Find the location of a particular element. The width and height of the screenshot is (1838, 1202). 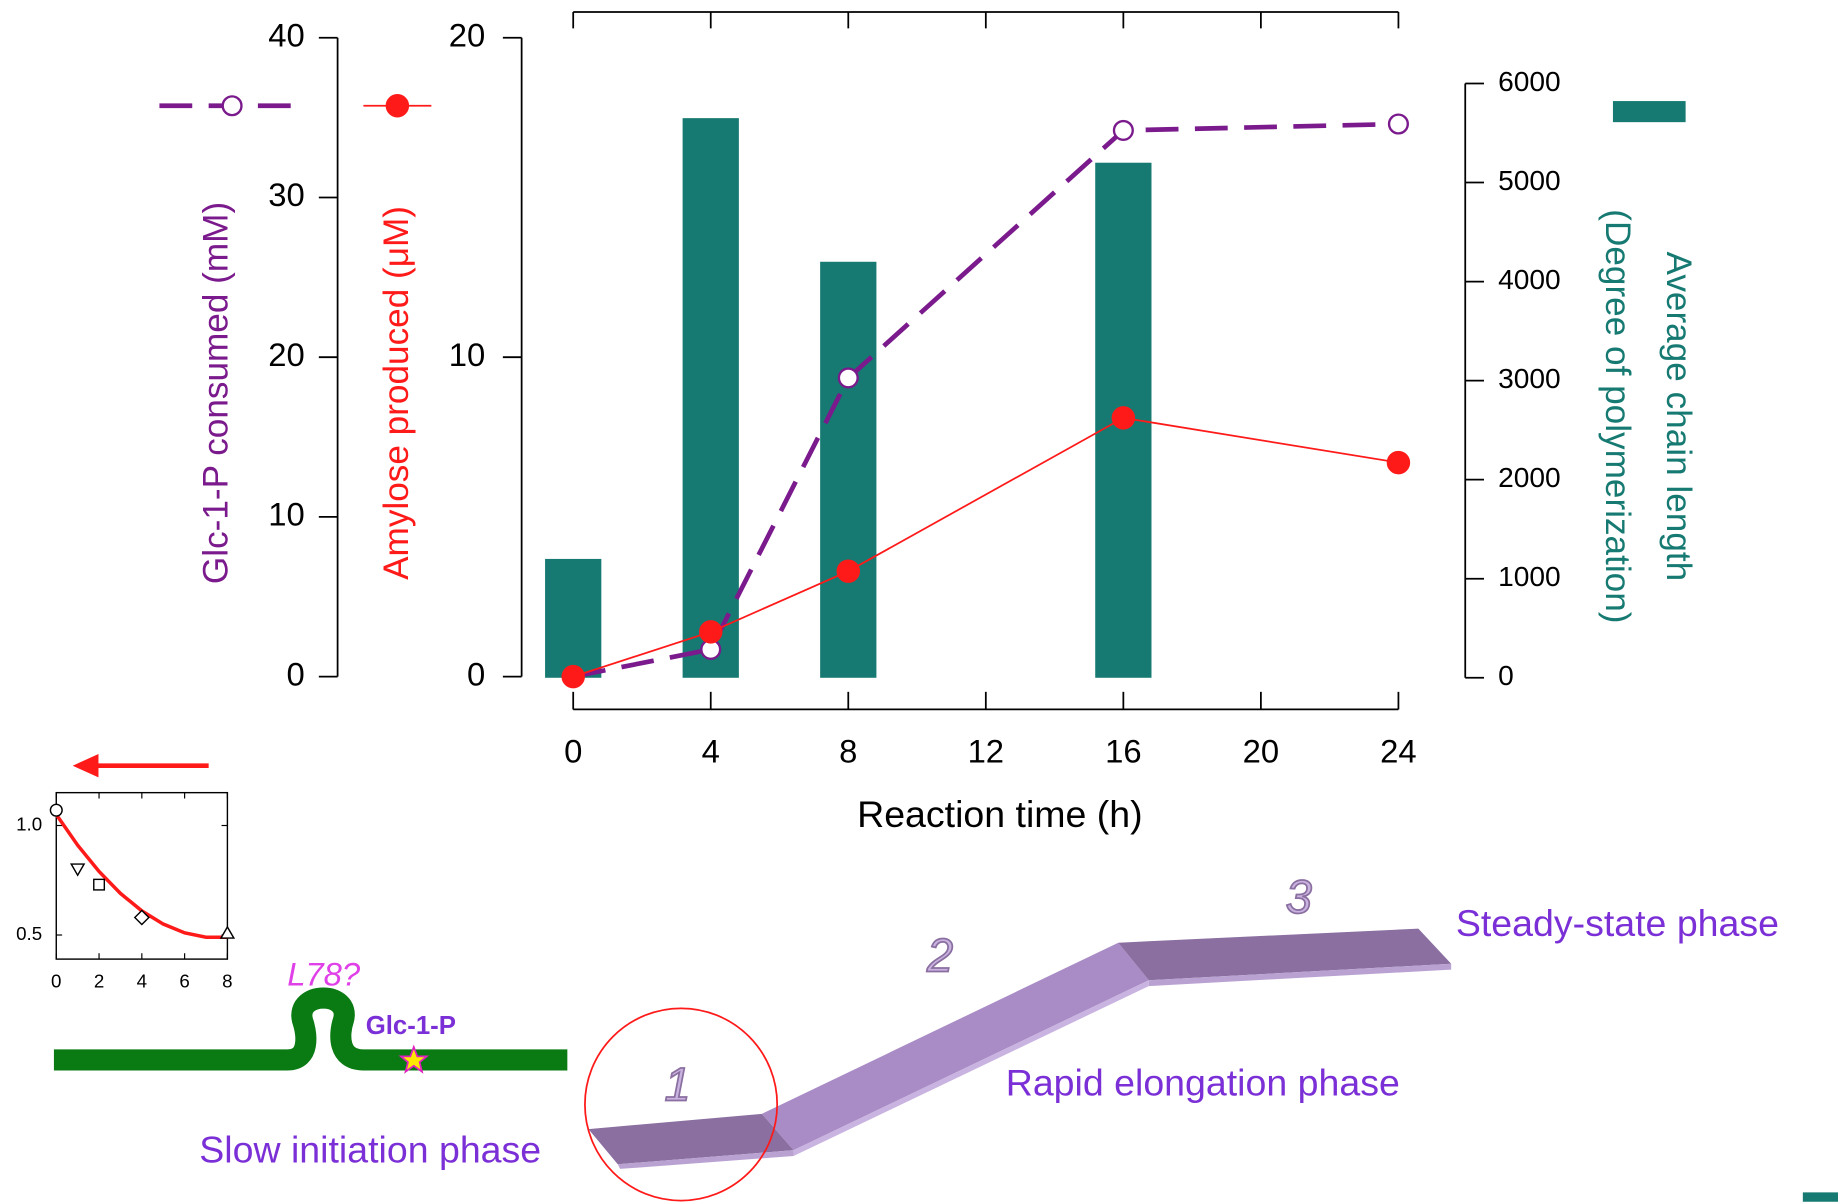

plot-frame is located at coordinates (142, 875).